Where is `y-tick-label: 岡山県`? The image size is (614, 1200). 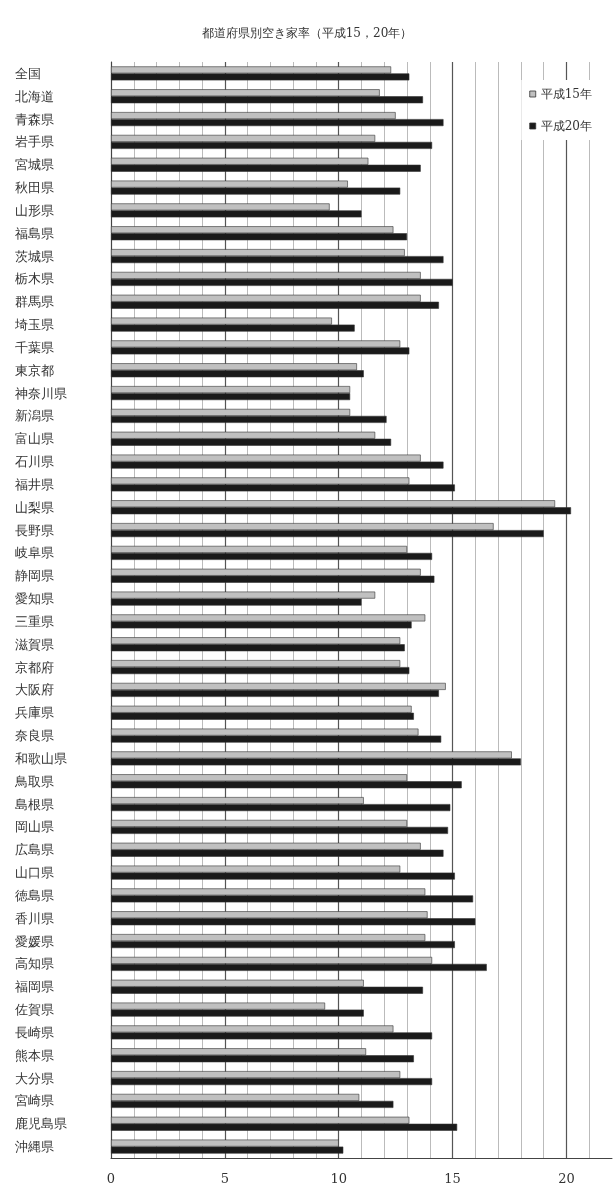 y-tick-label: 岡山県 is located at coordinates (34, 827).